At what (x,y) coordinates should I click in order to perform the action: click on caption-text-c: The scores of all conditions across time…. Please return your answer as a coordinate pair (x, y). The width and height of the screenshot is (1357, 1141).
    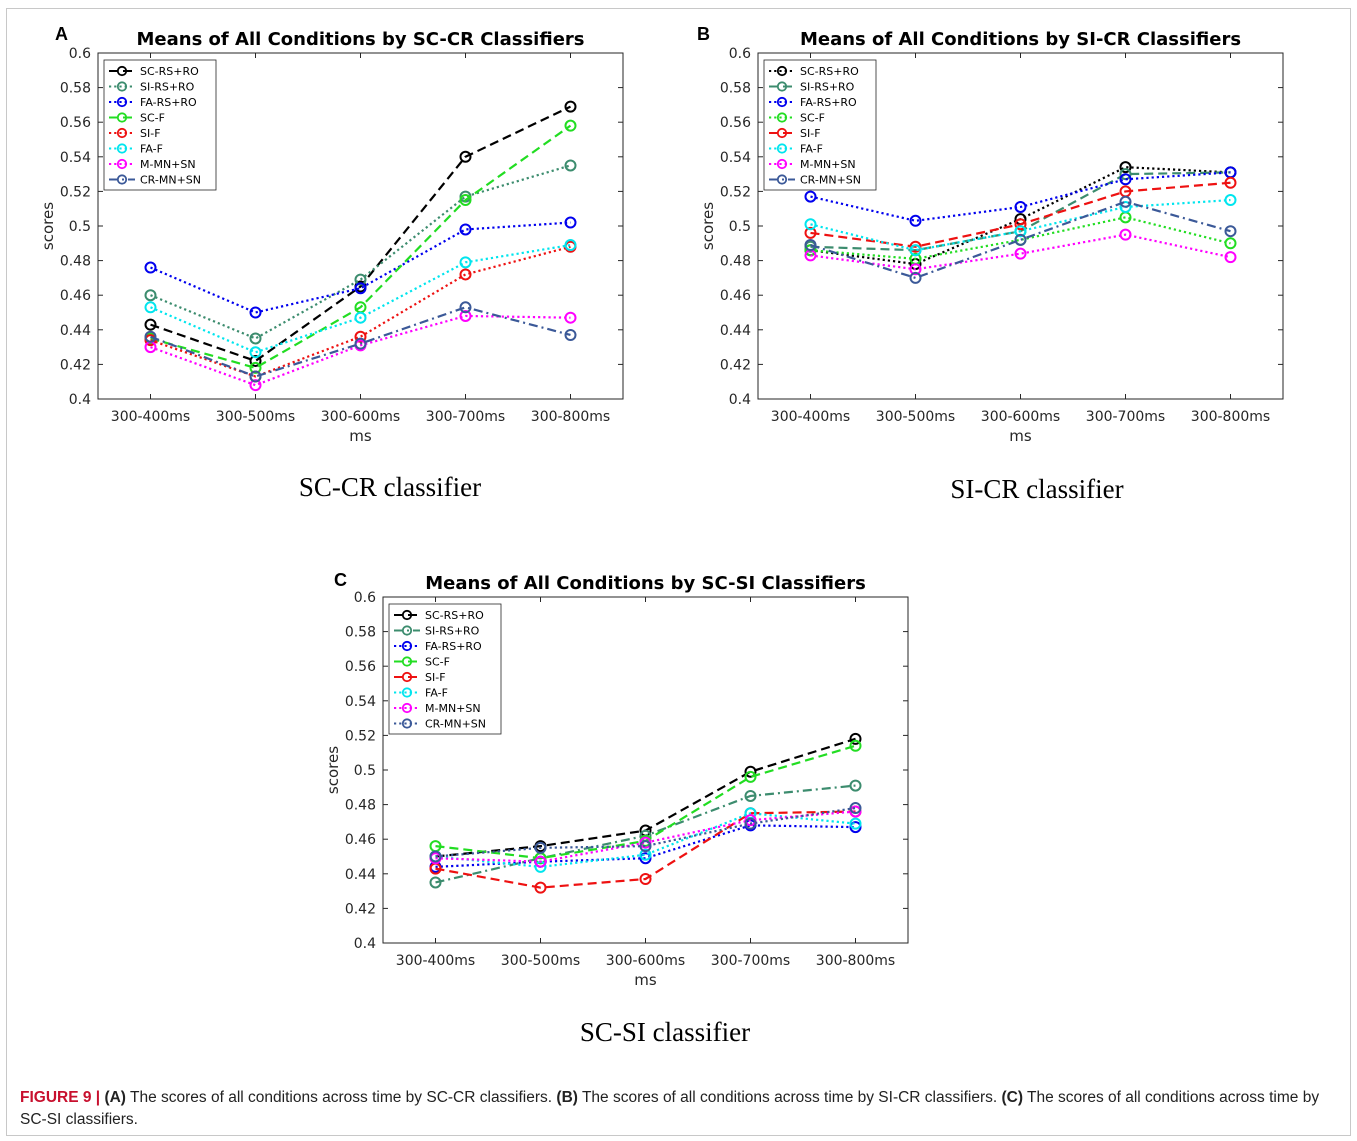
    Looking at the image, I should click on (670, 1108).